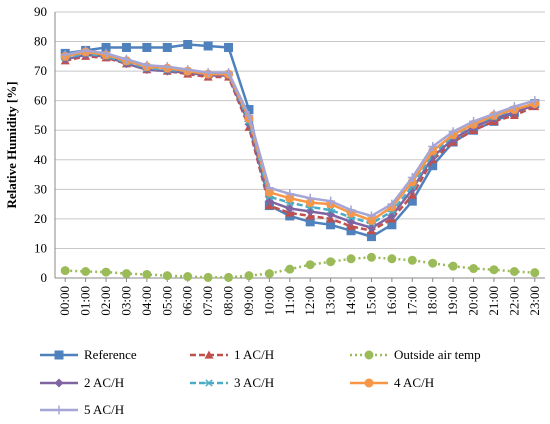 This screenshot has height=424, width=550. I want to click on x-tick-label: 13:00, so click(330, 301).